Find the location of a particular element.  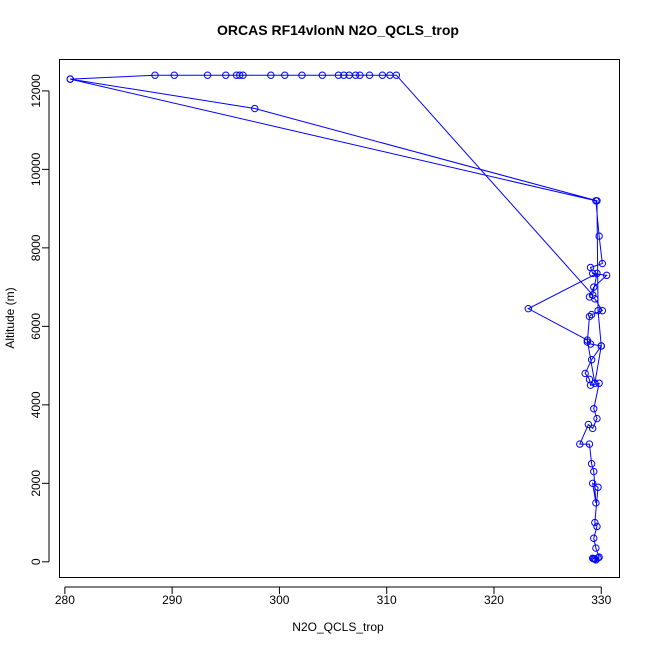

x-tick-label: 300 is located at coordinates (279, 600).